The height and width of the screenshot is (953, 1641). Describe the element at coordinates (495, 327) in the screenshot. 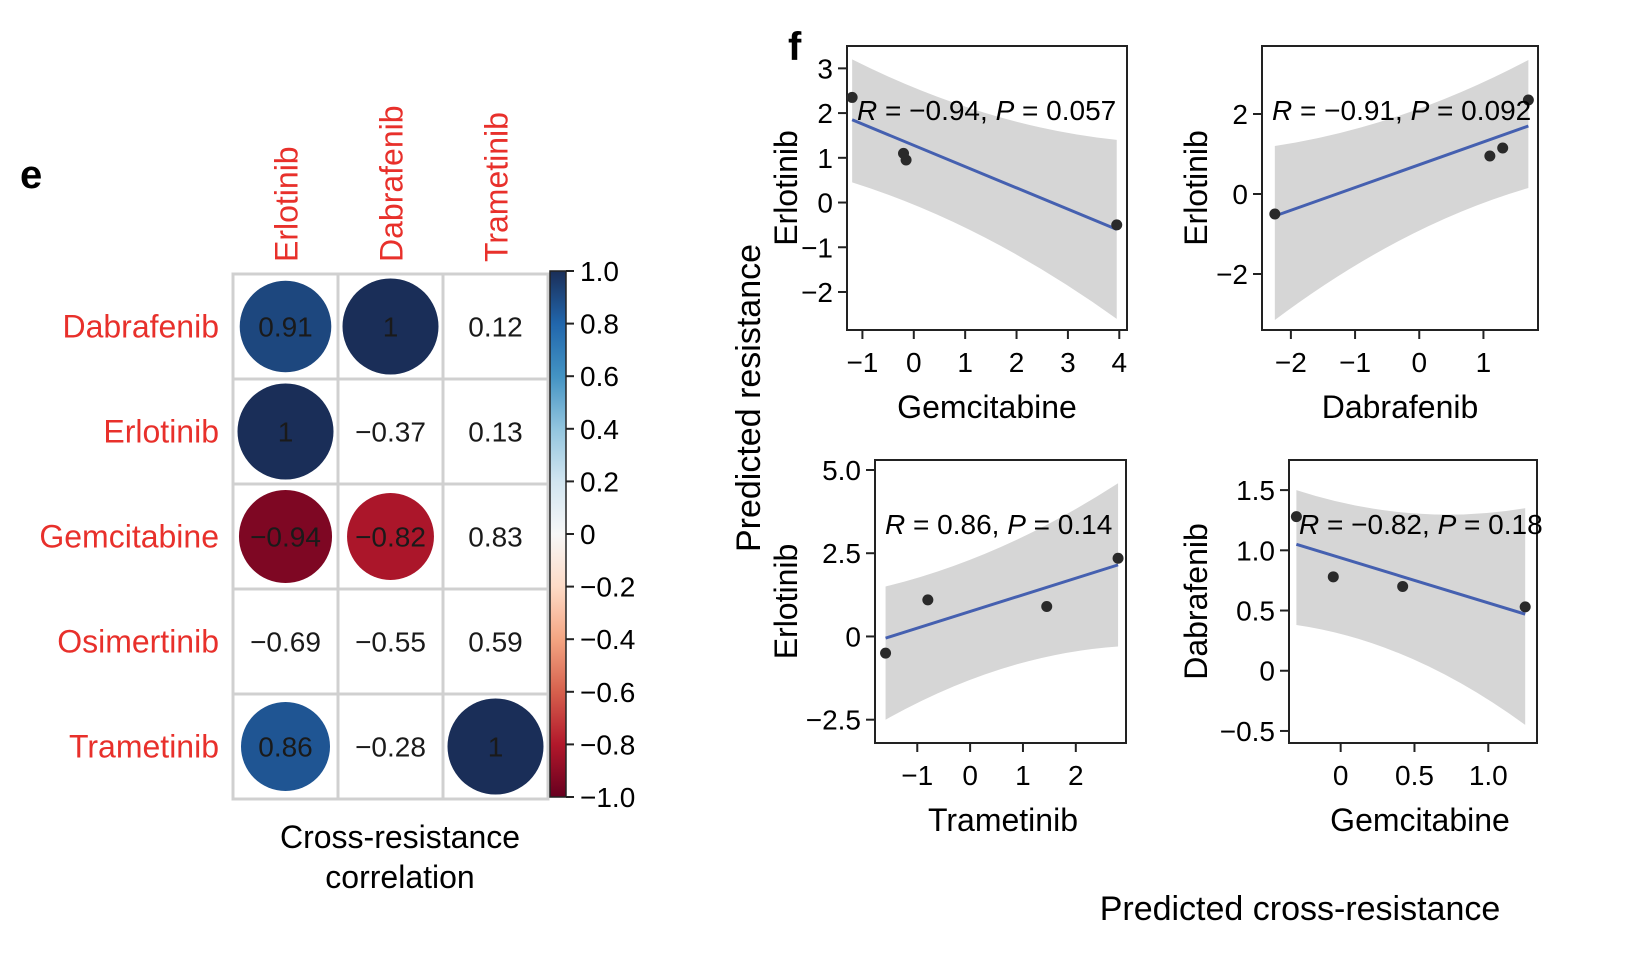

I see `cell-value: 0.12` at that location.